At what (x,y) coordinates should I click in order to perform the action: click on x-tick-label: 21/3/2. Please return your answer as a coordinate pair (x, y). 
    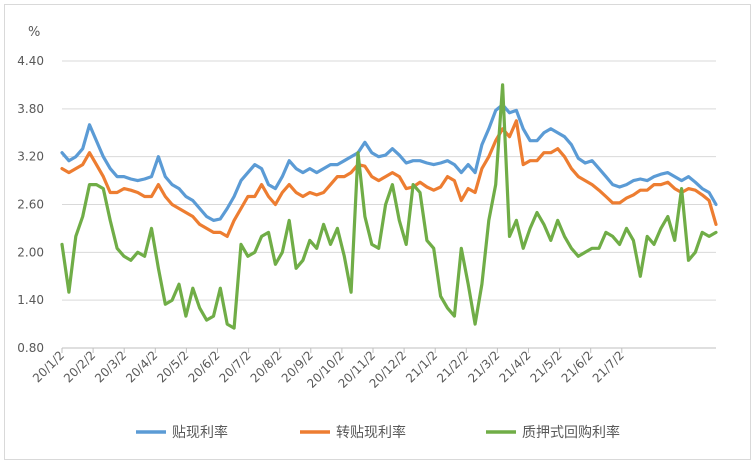
    Looking at the image, I should click on (483, 366).